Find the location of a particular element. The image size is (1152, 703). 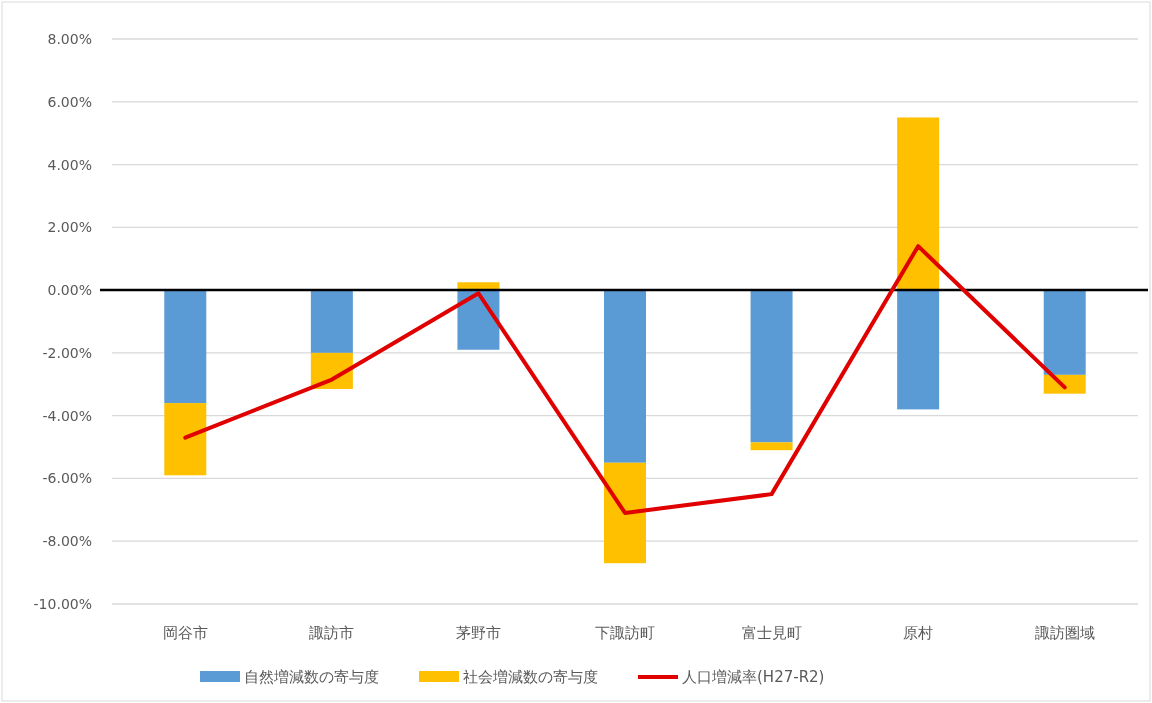

y-tick-label: 6.00% is located at coordinates (69, 101).